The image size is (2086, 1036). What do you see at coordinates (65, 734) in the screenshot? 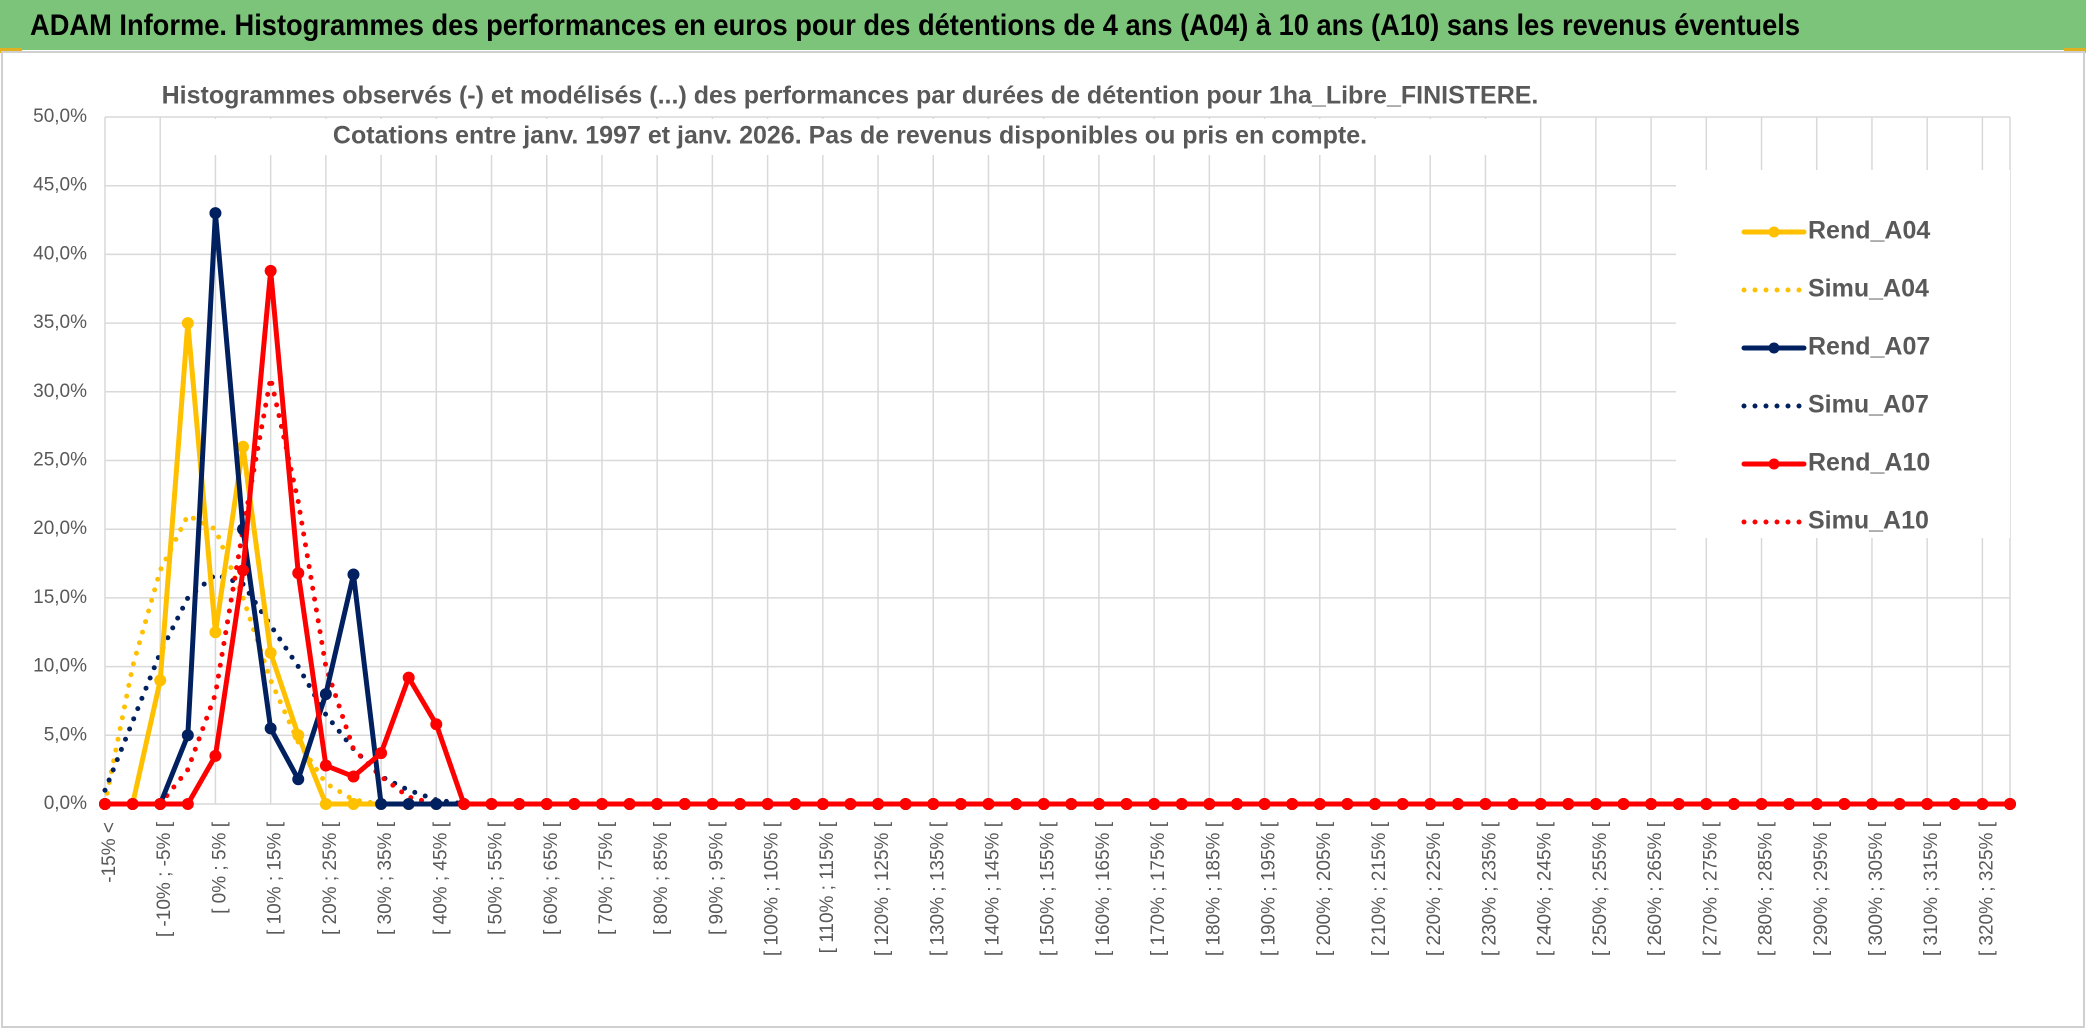
I see `y-tick-label: 5,0%` at bounding box center [65, 734].